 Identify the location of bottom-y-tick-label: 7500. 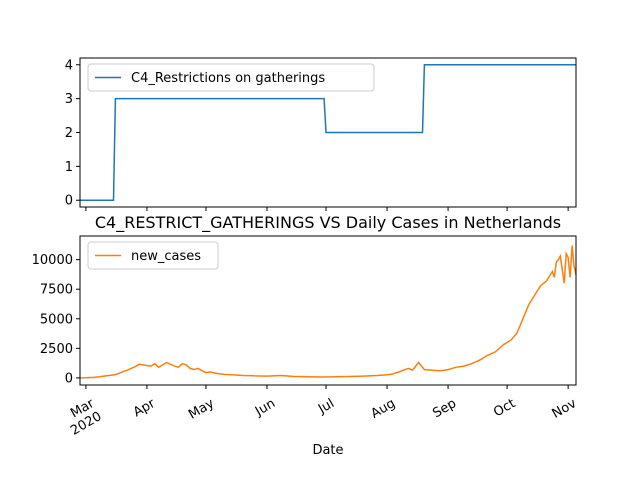
(56, 290).